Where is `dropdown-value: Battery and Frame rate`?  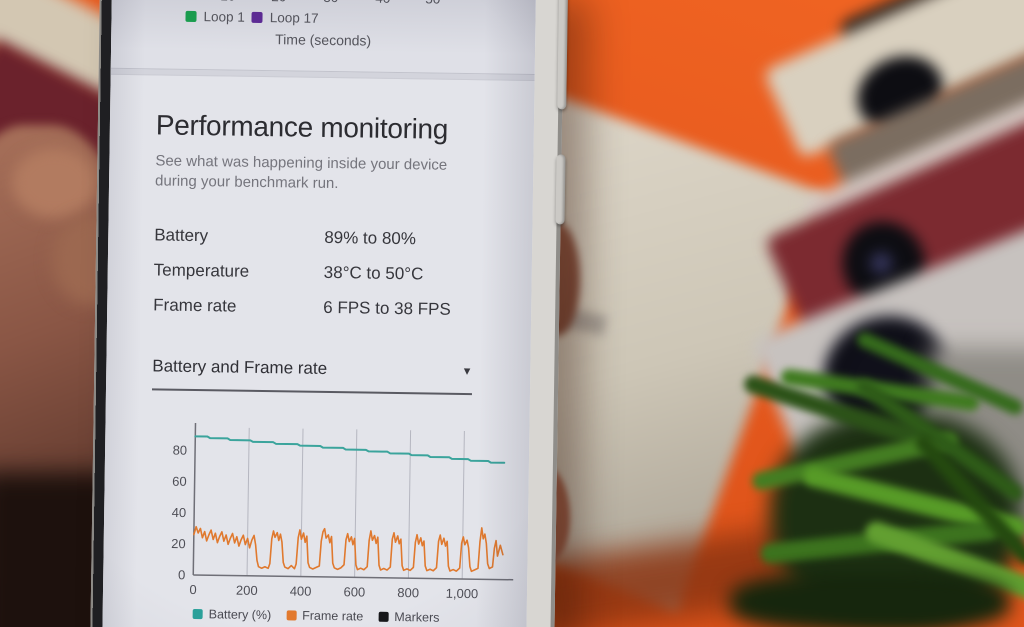
dropdown-value: Battery and Frame rate is located at coordinates (240, 367).